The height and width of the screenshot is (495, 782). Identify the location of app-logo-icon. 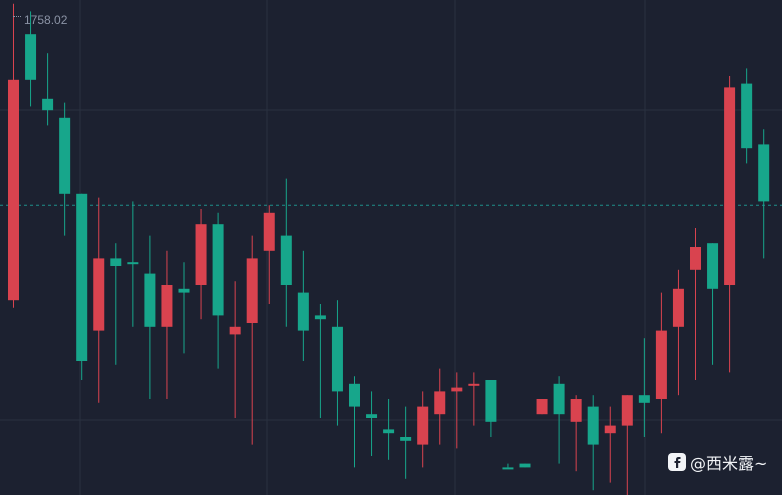
(677, 462).